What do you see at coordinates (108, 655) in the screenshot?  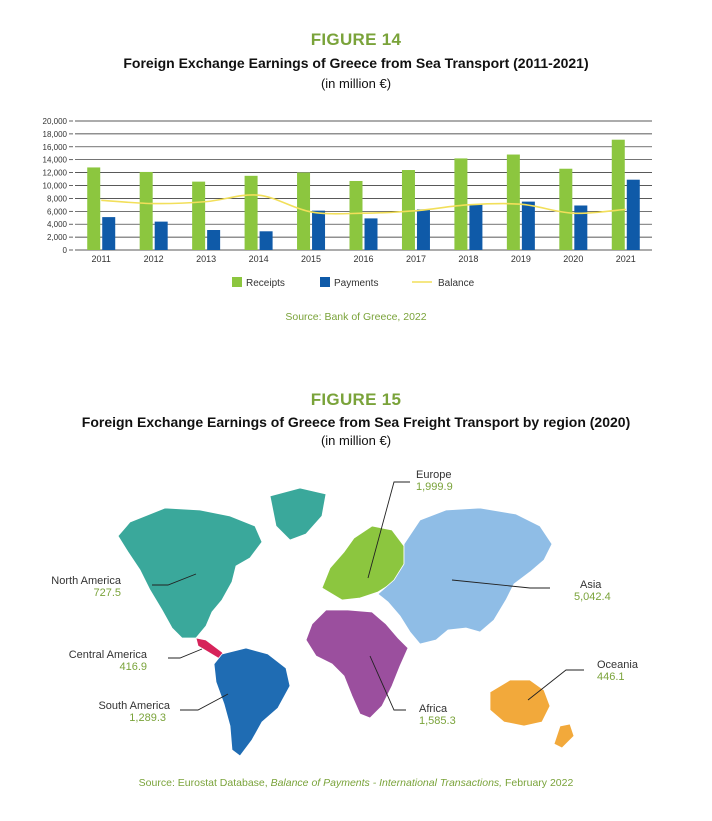 I see `label-central-america: Central America` at bounding box center [108, 655].